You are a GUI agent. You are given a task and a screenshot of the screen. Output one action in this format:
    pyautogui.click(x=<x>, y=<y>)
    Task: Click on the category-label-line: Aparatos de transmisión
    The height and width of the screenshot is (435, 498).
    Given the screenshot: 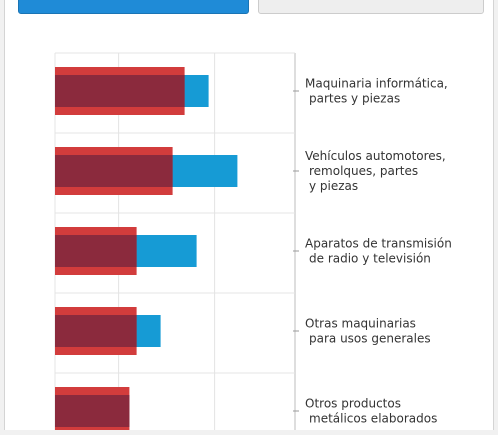 What is the action you would take?
    pyautogui.click(x=378, y=244)
    